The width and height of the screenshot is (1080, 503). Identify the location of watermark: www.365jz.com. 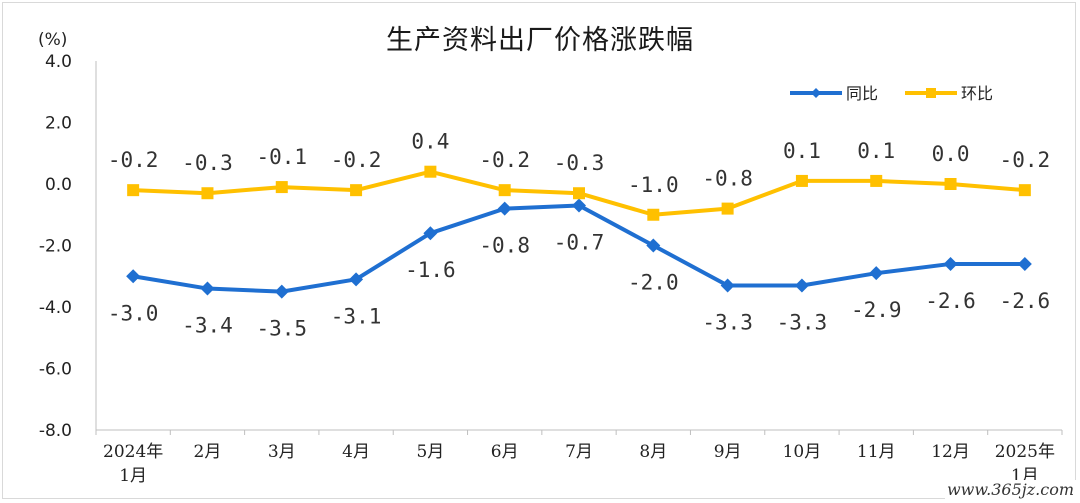
(1010, 489).